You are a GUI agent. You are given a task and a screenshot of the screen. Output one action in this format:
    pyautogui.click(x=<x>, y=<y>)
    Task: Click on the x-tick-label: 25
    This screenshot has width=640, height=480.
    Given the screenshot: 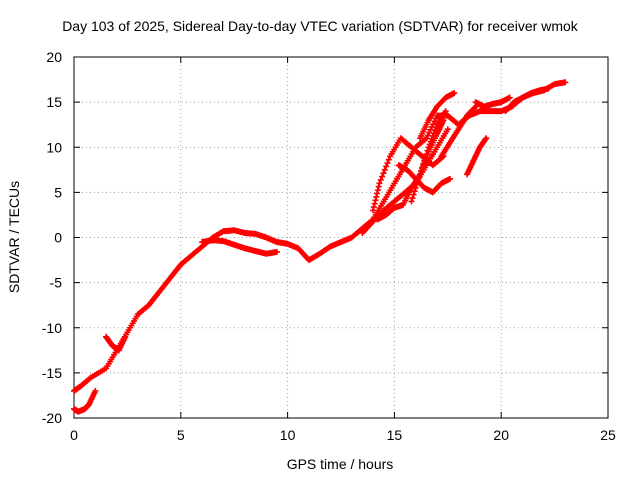 What is the action you would take?
    pyautogui.click(x=608, y=435)
    